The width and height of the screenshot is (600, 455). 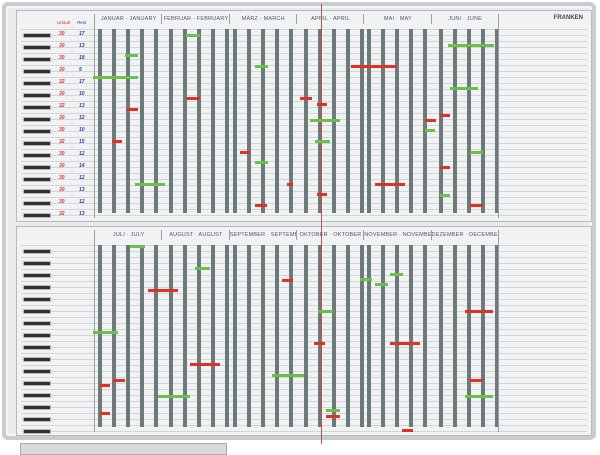 What do you see at coordinates (195, 19) in the screenshot?
I see `month-header: FEBRUAR · FEBRUARY` at bounding box center [195, 19].